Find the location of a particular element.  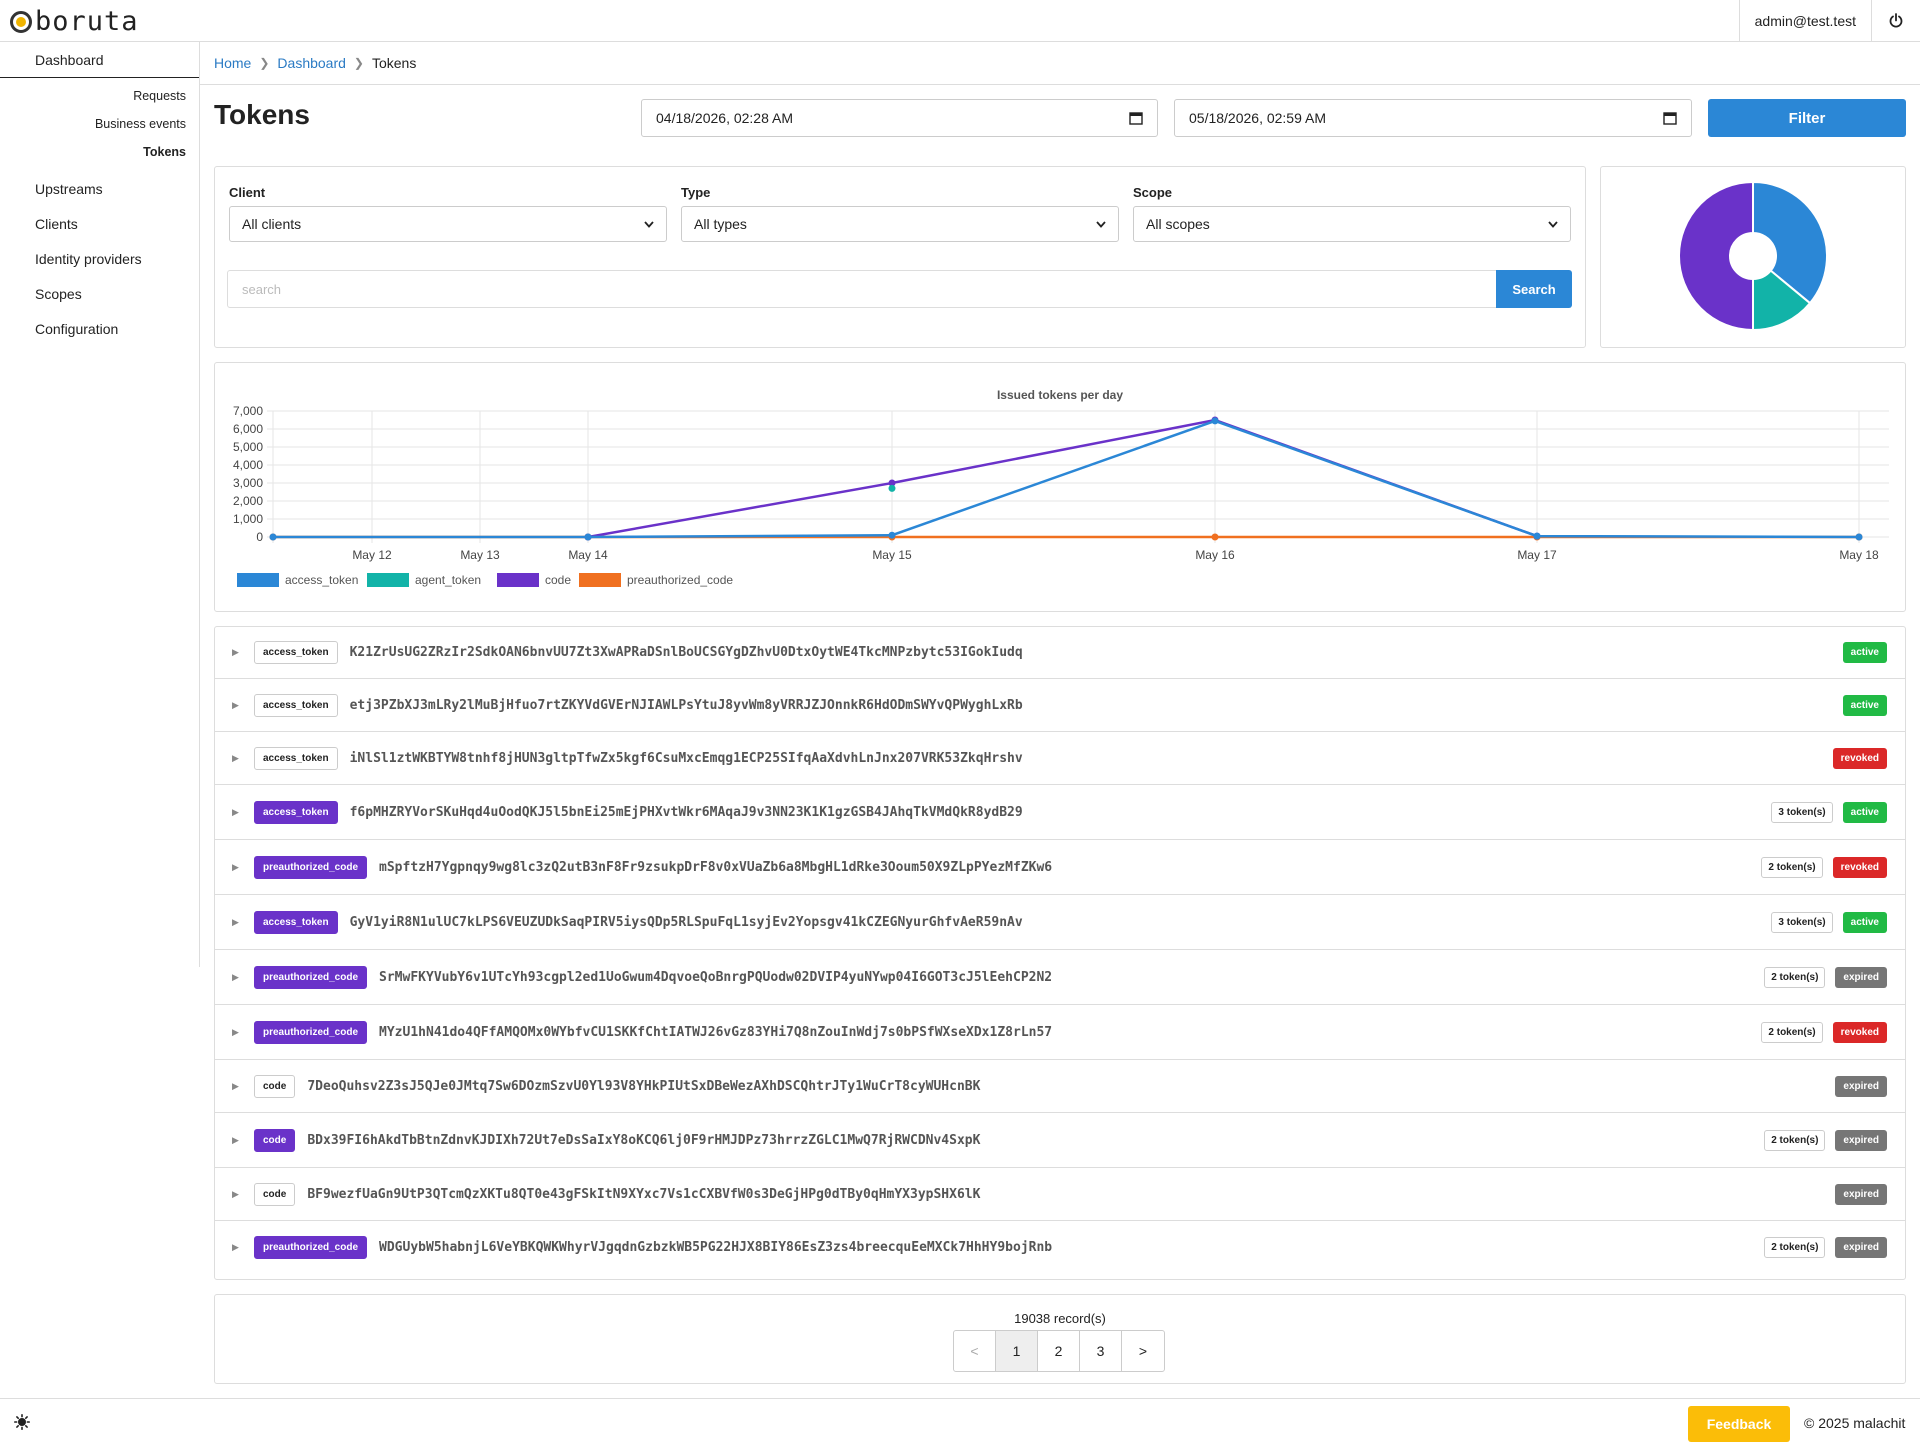

token-row-badges: 2 token(s) revoked is located at coordinates (1824, 867).